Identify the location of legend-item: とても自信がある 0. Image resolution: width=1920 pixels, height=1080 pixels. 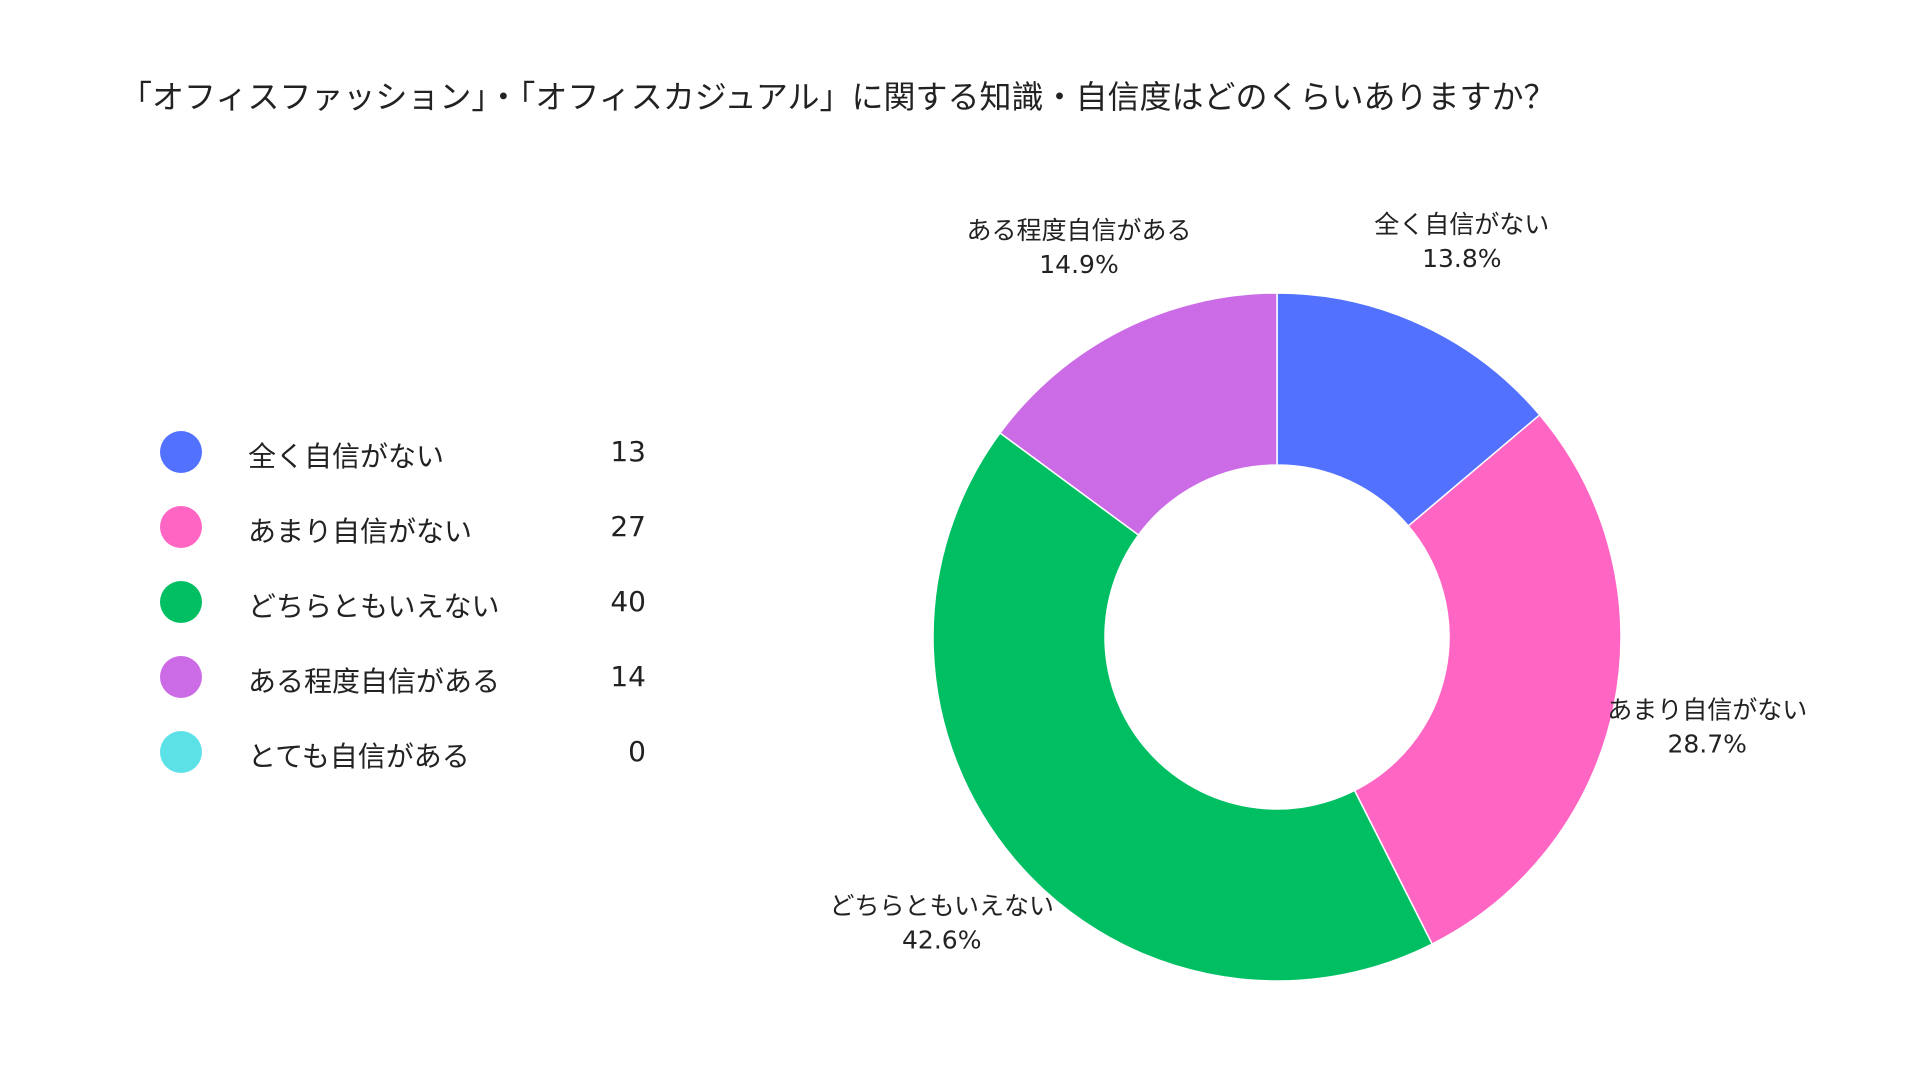
(410, 762).